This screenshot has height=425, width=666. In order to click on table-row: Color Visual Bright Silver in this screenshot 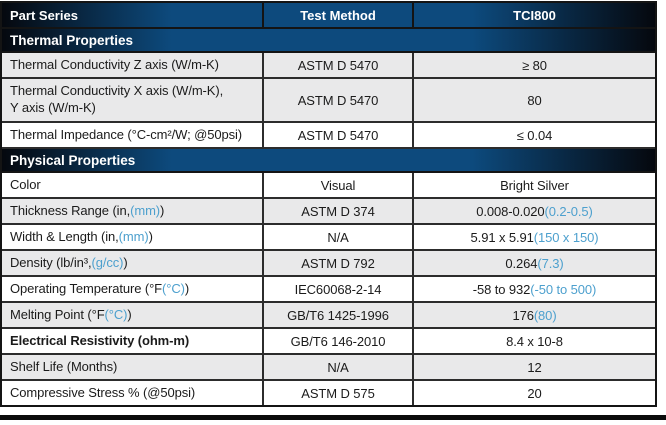, I will do `click(328, 186)`.